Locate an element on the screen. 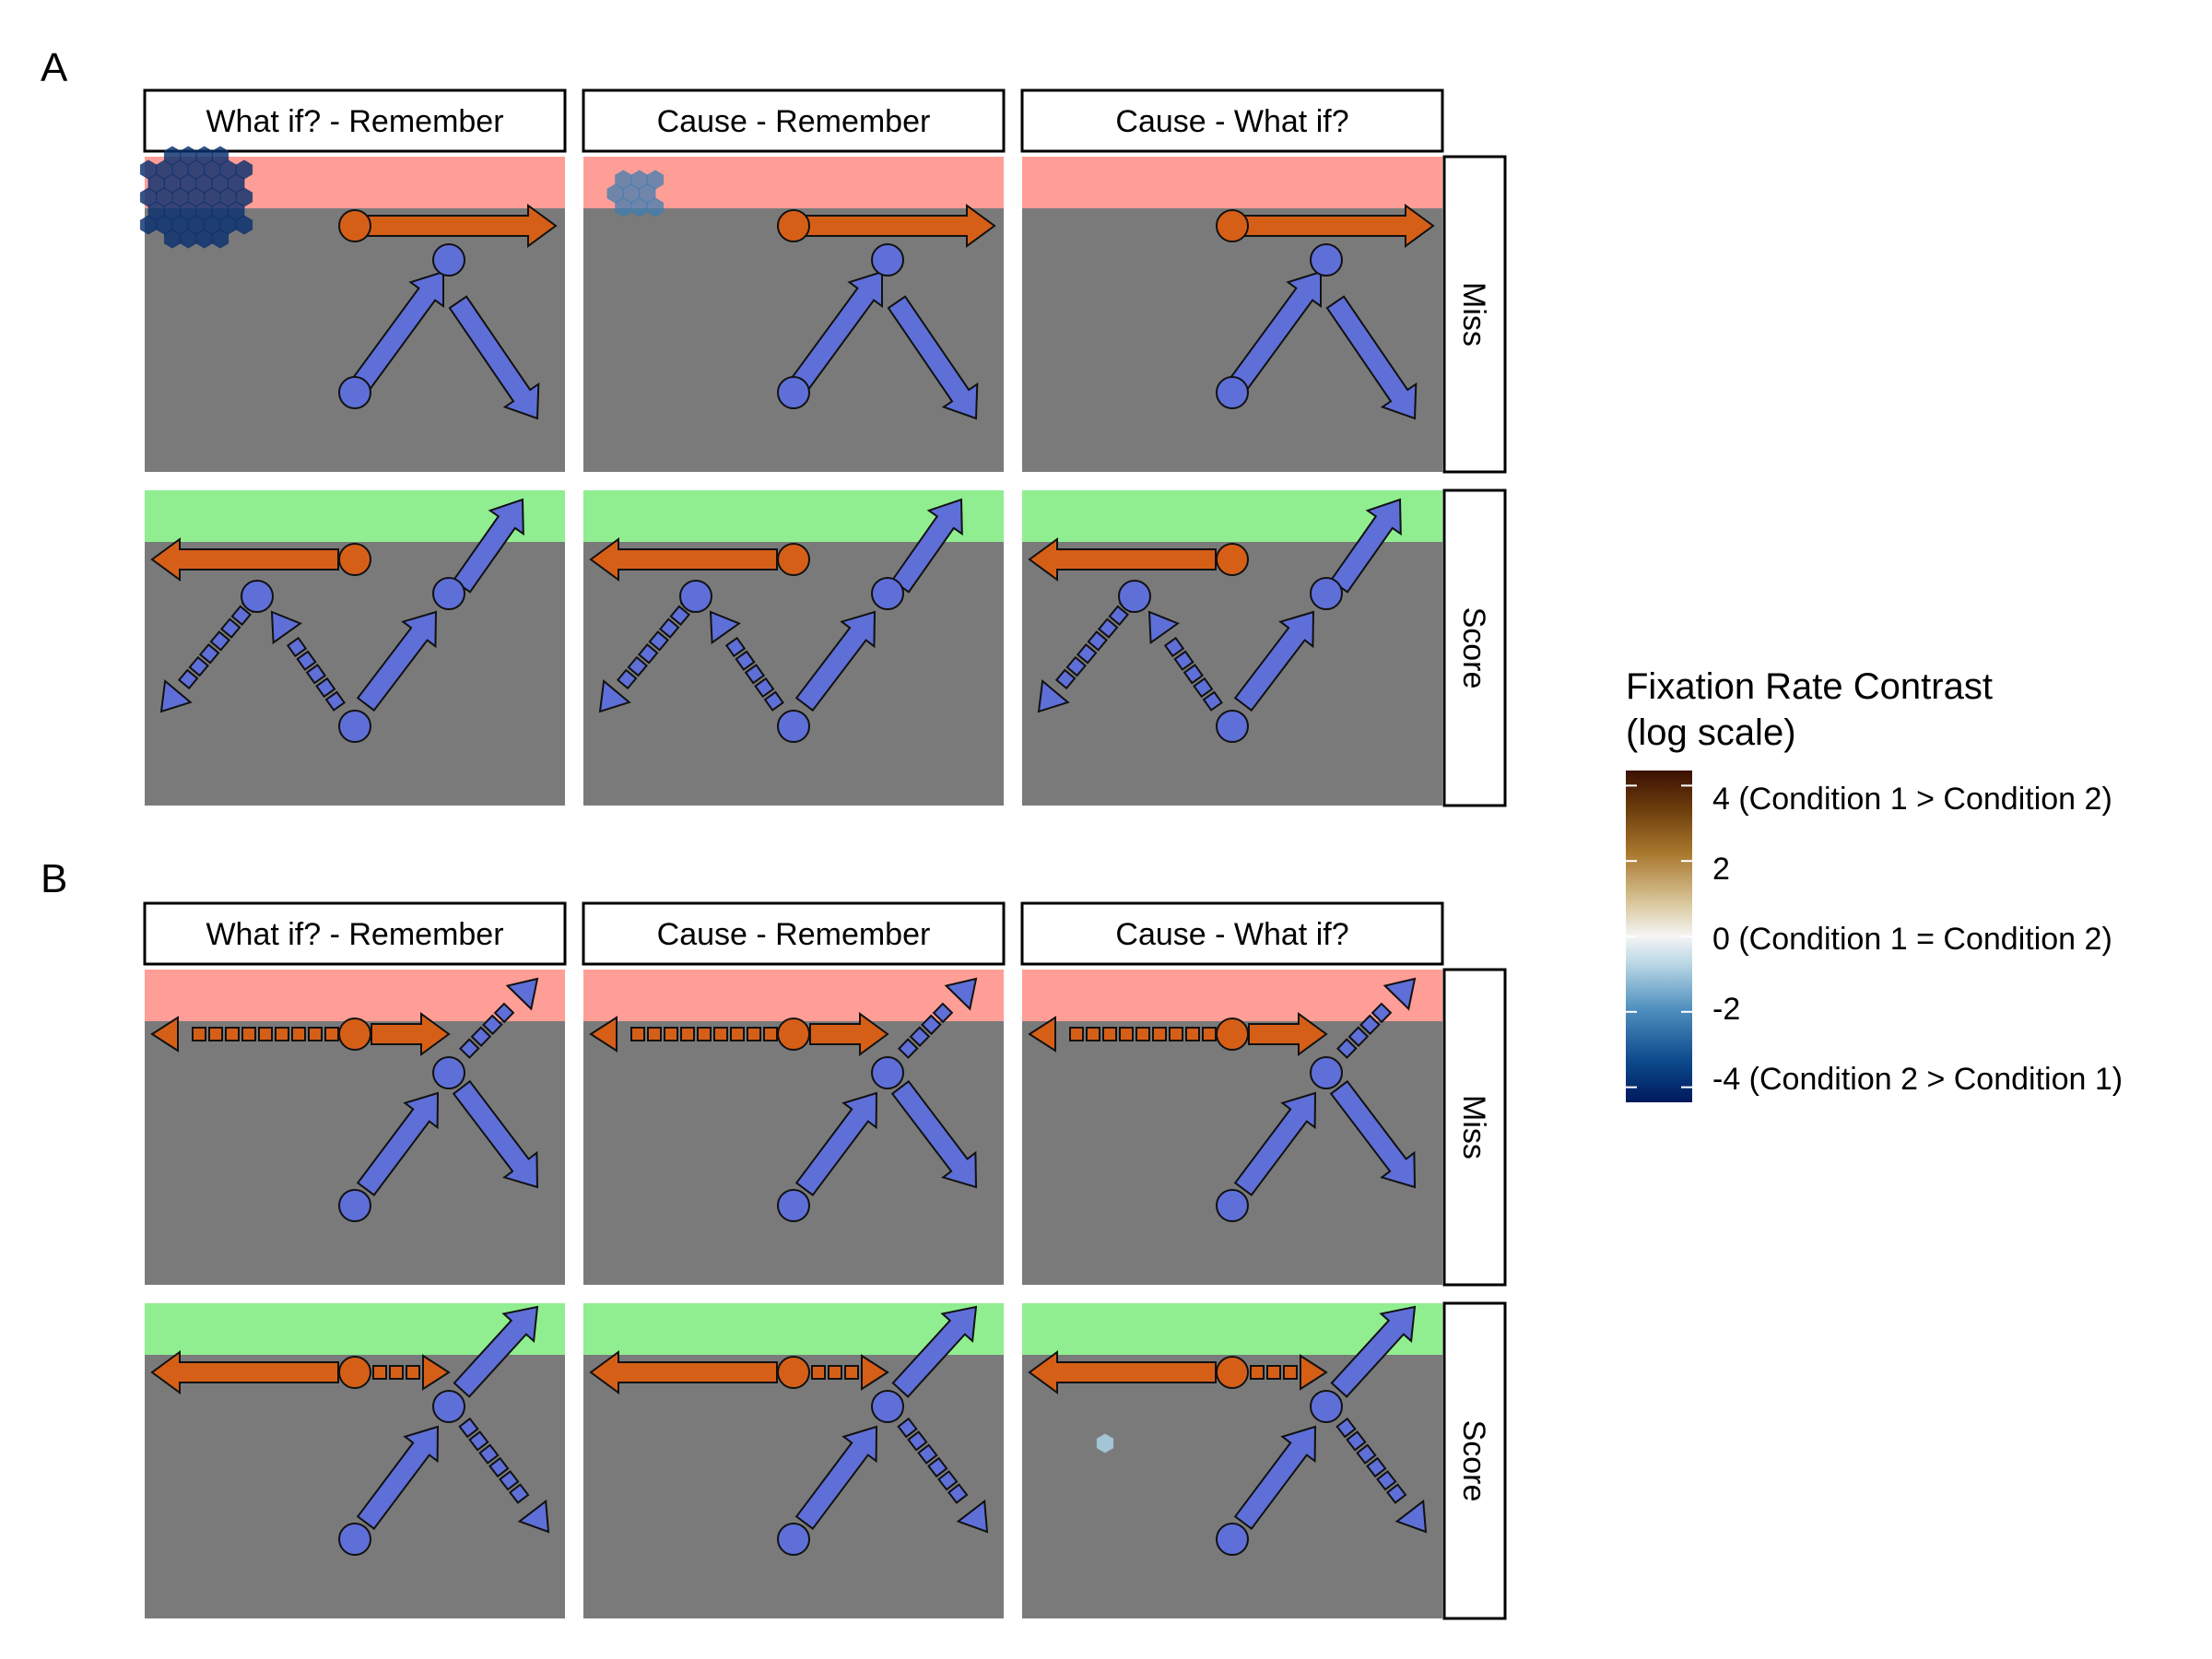 This screenshot has height=1659, width=2212. row-strip-label: Score is located at coordinates (1473, 648).